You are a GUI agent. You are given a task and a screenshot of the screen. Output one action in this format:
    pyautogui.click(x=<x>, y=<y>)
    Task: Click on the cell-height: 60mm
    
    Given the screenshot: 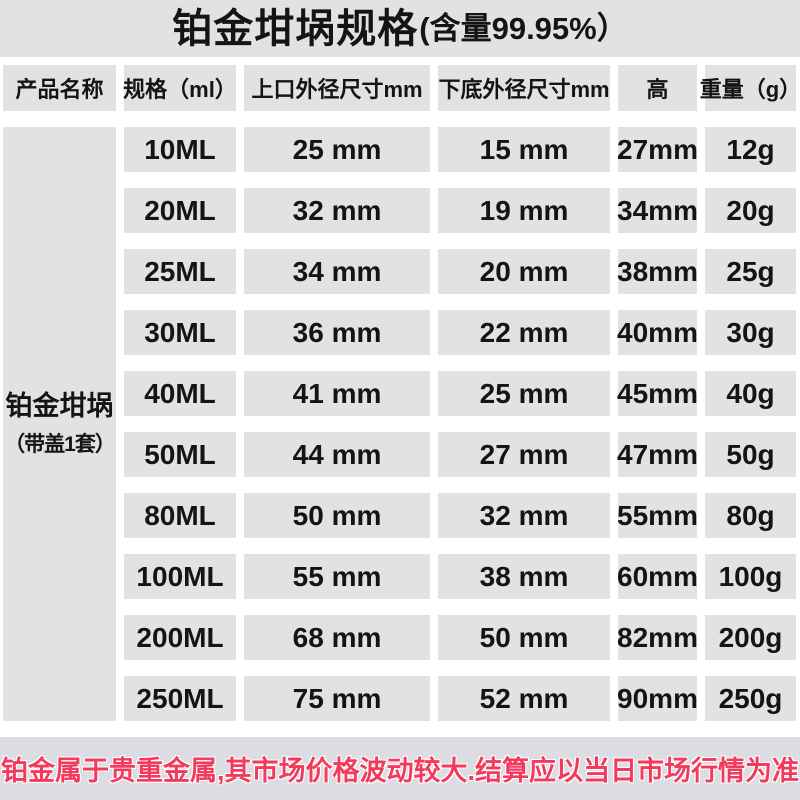 What is the action you would take?
    pyautogui.click(x=657, y=576)
    